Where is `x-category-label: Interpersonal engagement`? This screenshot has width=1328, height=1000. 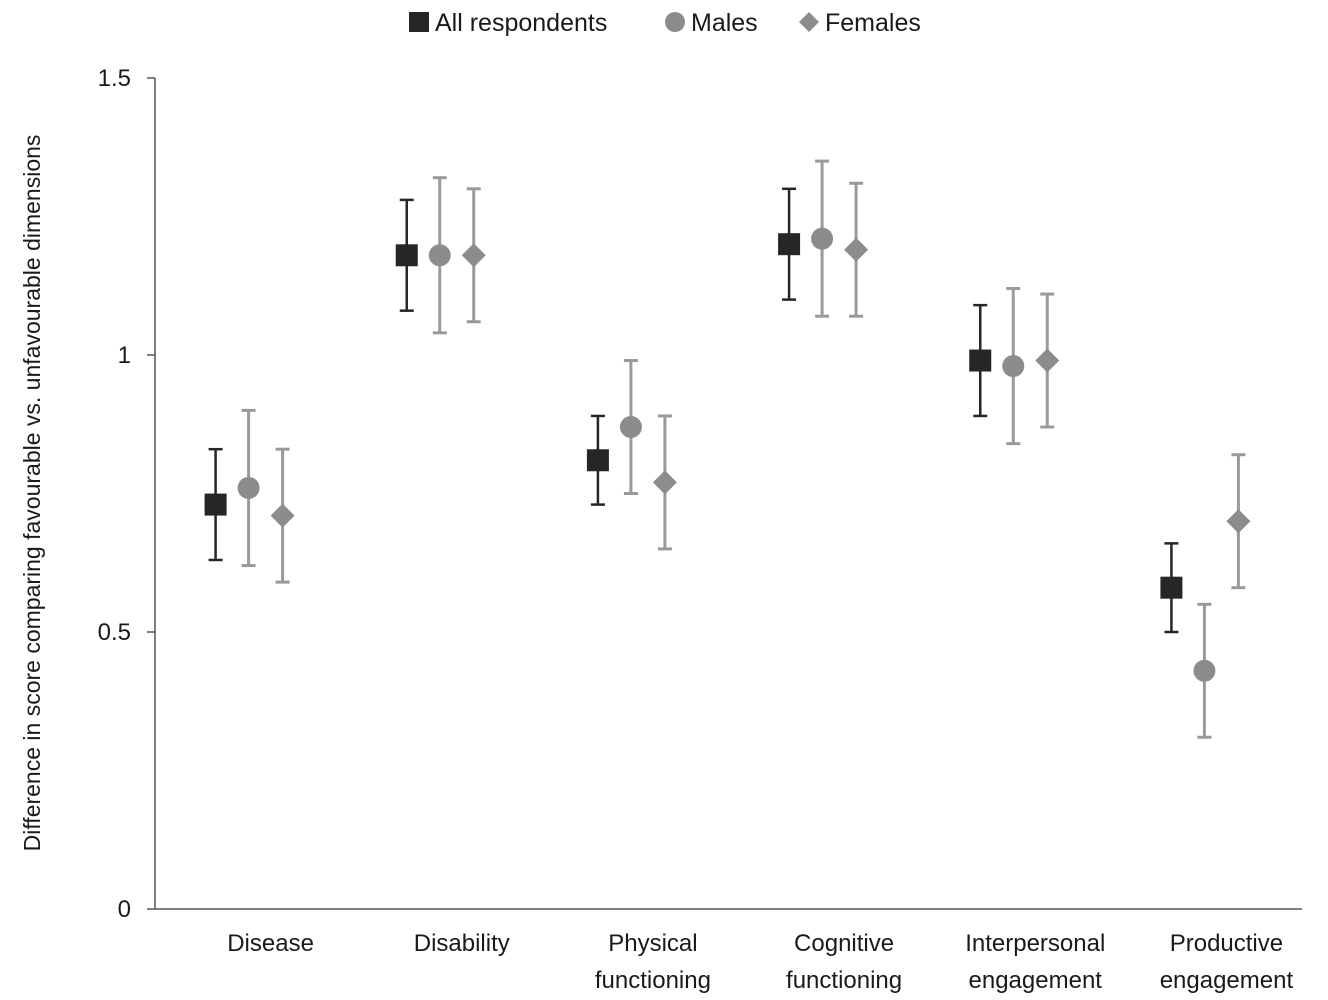
x-category-label: Interpersonal engagement is located at coordinates (1035, 962).